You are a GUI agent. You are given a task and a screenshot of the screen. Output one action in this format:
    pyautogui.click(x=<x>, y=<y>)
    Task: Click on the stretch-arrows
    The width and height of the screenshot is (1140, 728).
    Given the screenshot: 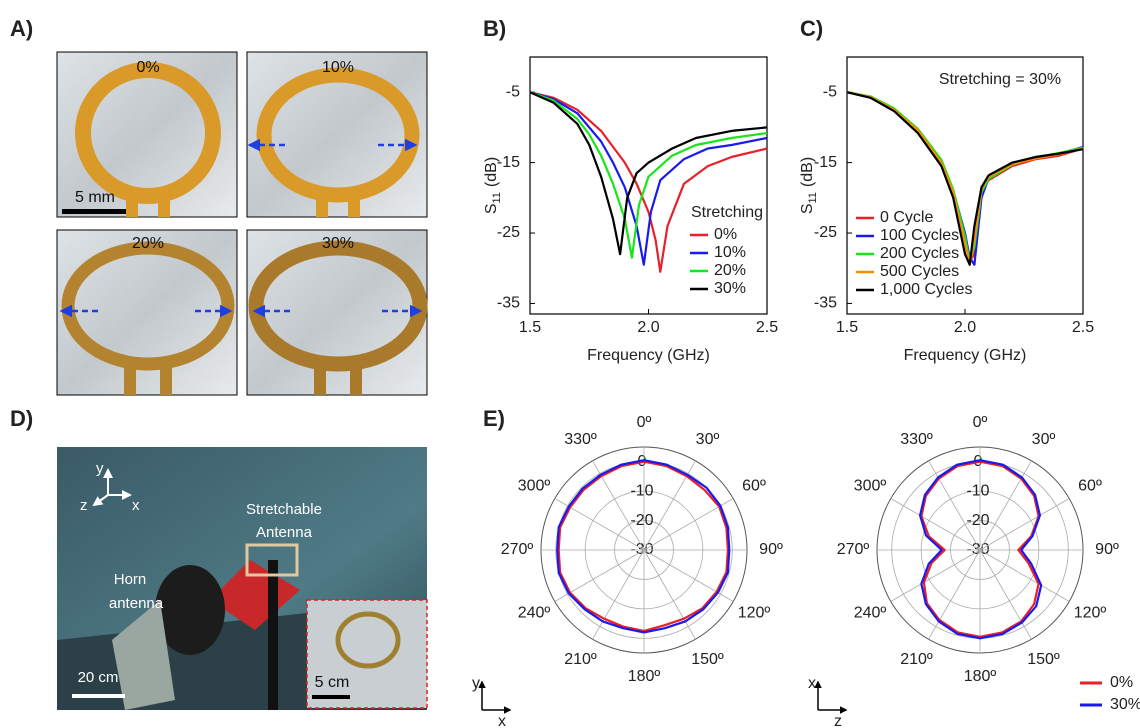 What is the action you would take?
    pyautogui.click(x=241, y=228)
    